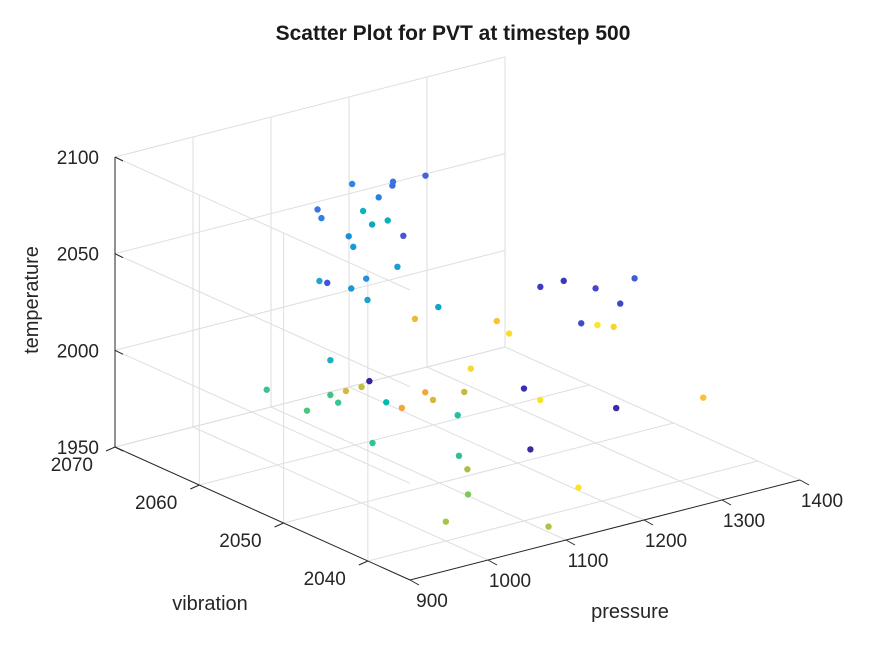 The height and width of the screenshot is (656, 875). What do you see at coordinates (78, 255) in the screenshot?
I see `z-tick-label: 2050` at bounding box center [78, 255].